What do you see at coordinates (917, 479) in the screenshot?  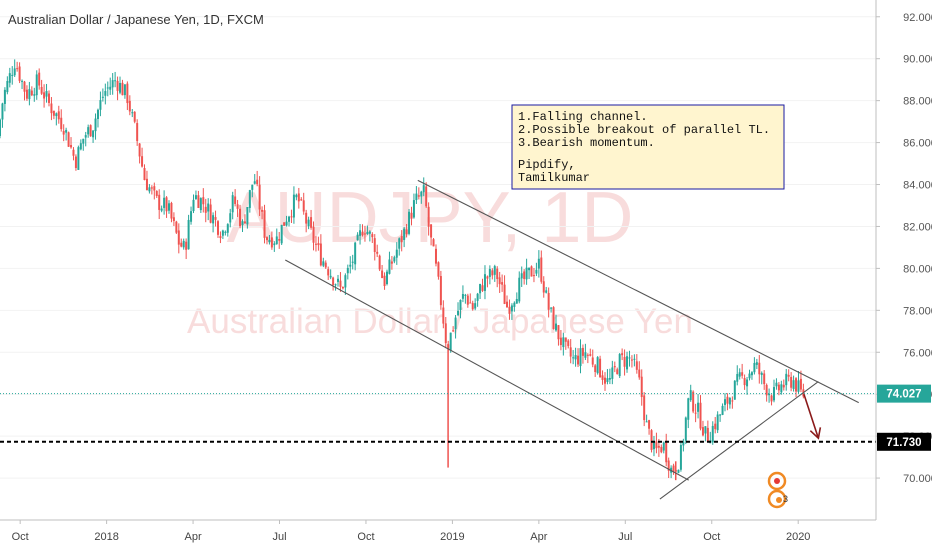 I see `y-tick-label: 70.000` at bounding box center [917, 479].